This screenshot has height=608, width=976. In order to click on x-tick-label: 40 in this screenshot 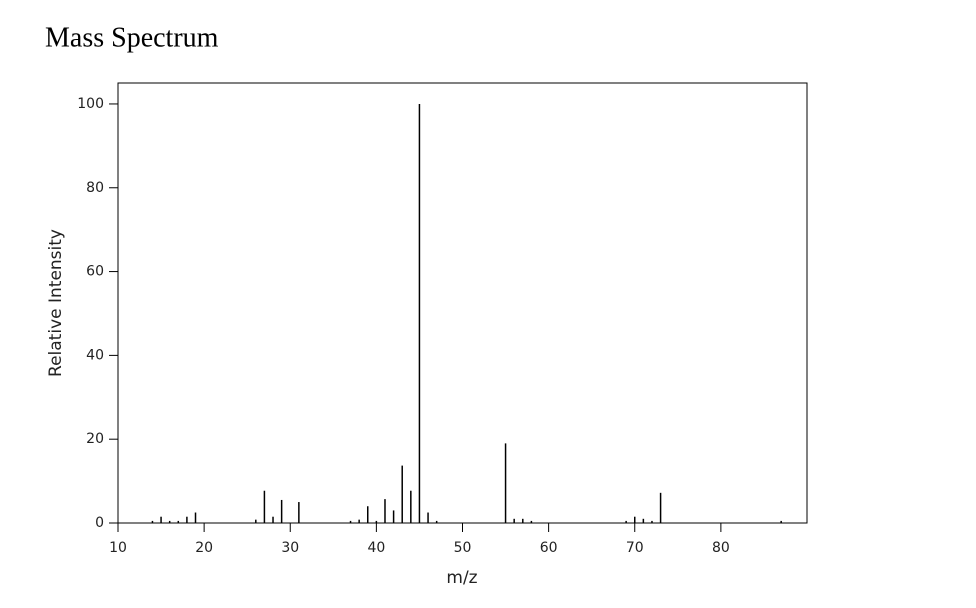, I will do `click(376, 548)`.